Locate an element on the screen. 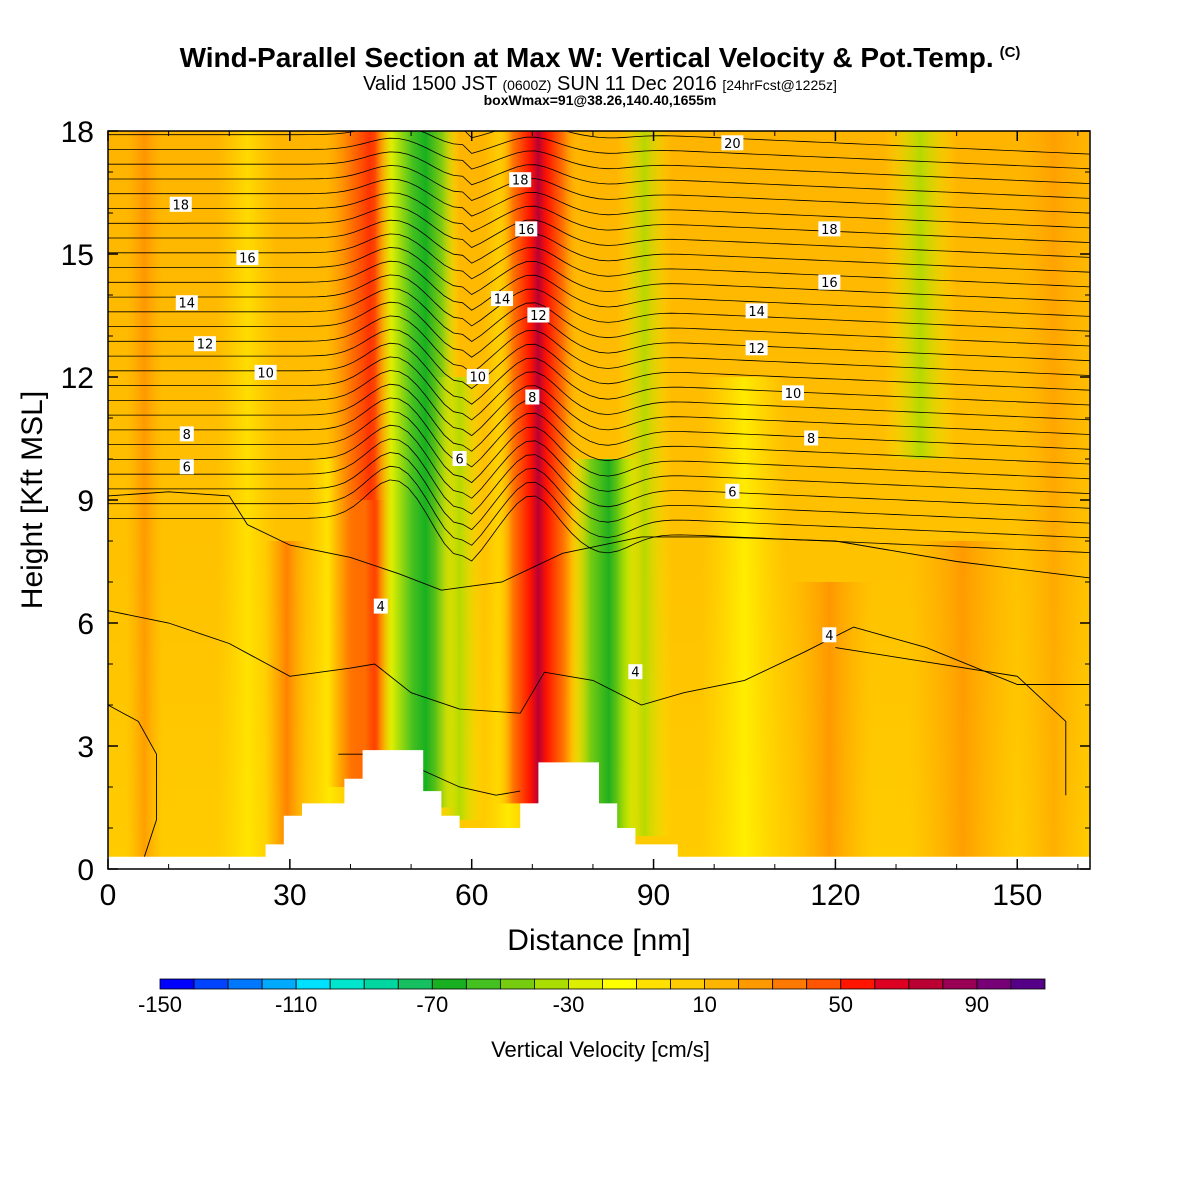  contour-label: 10 is located at coordinates (792, 393).